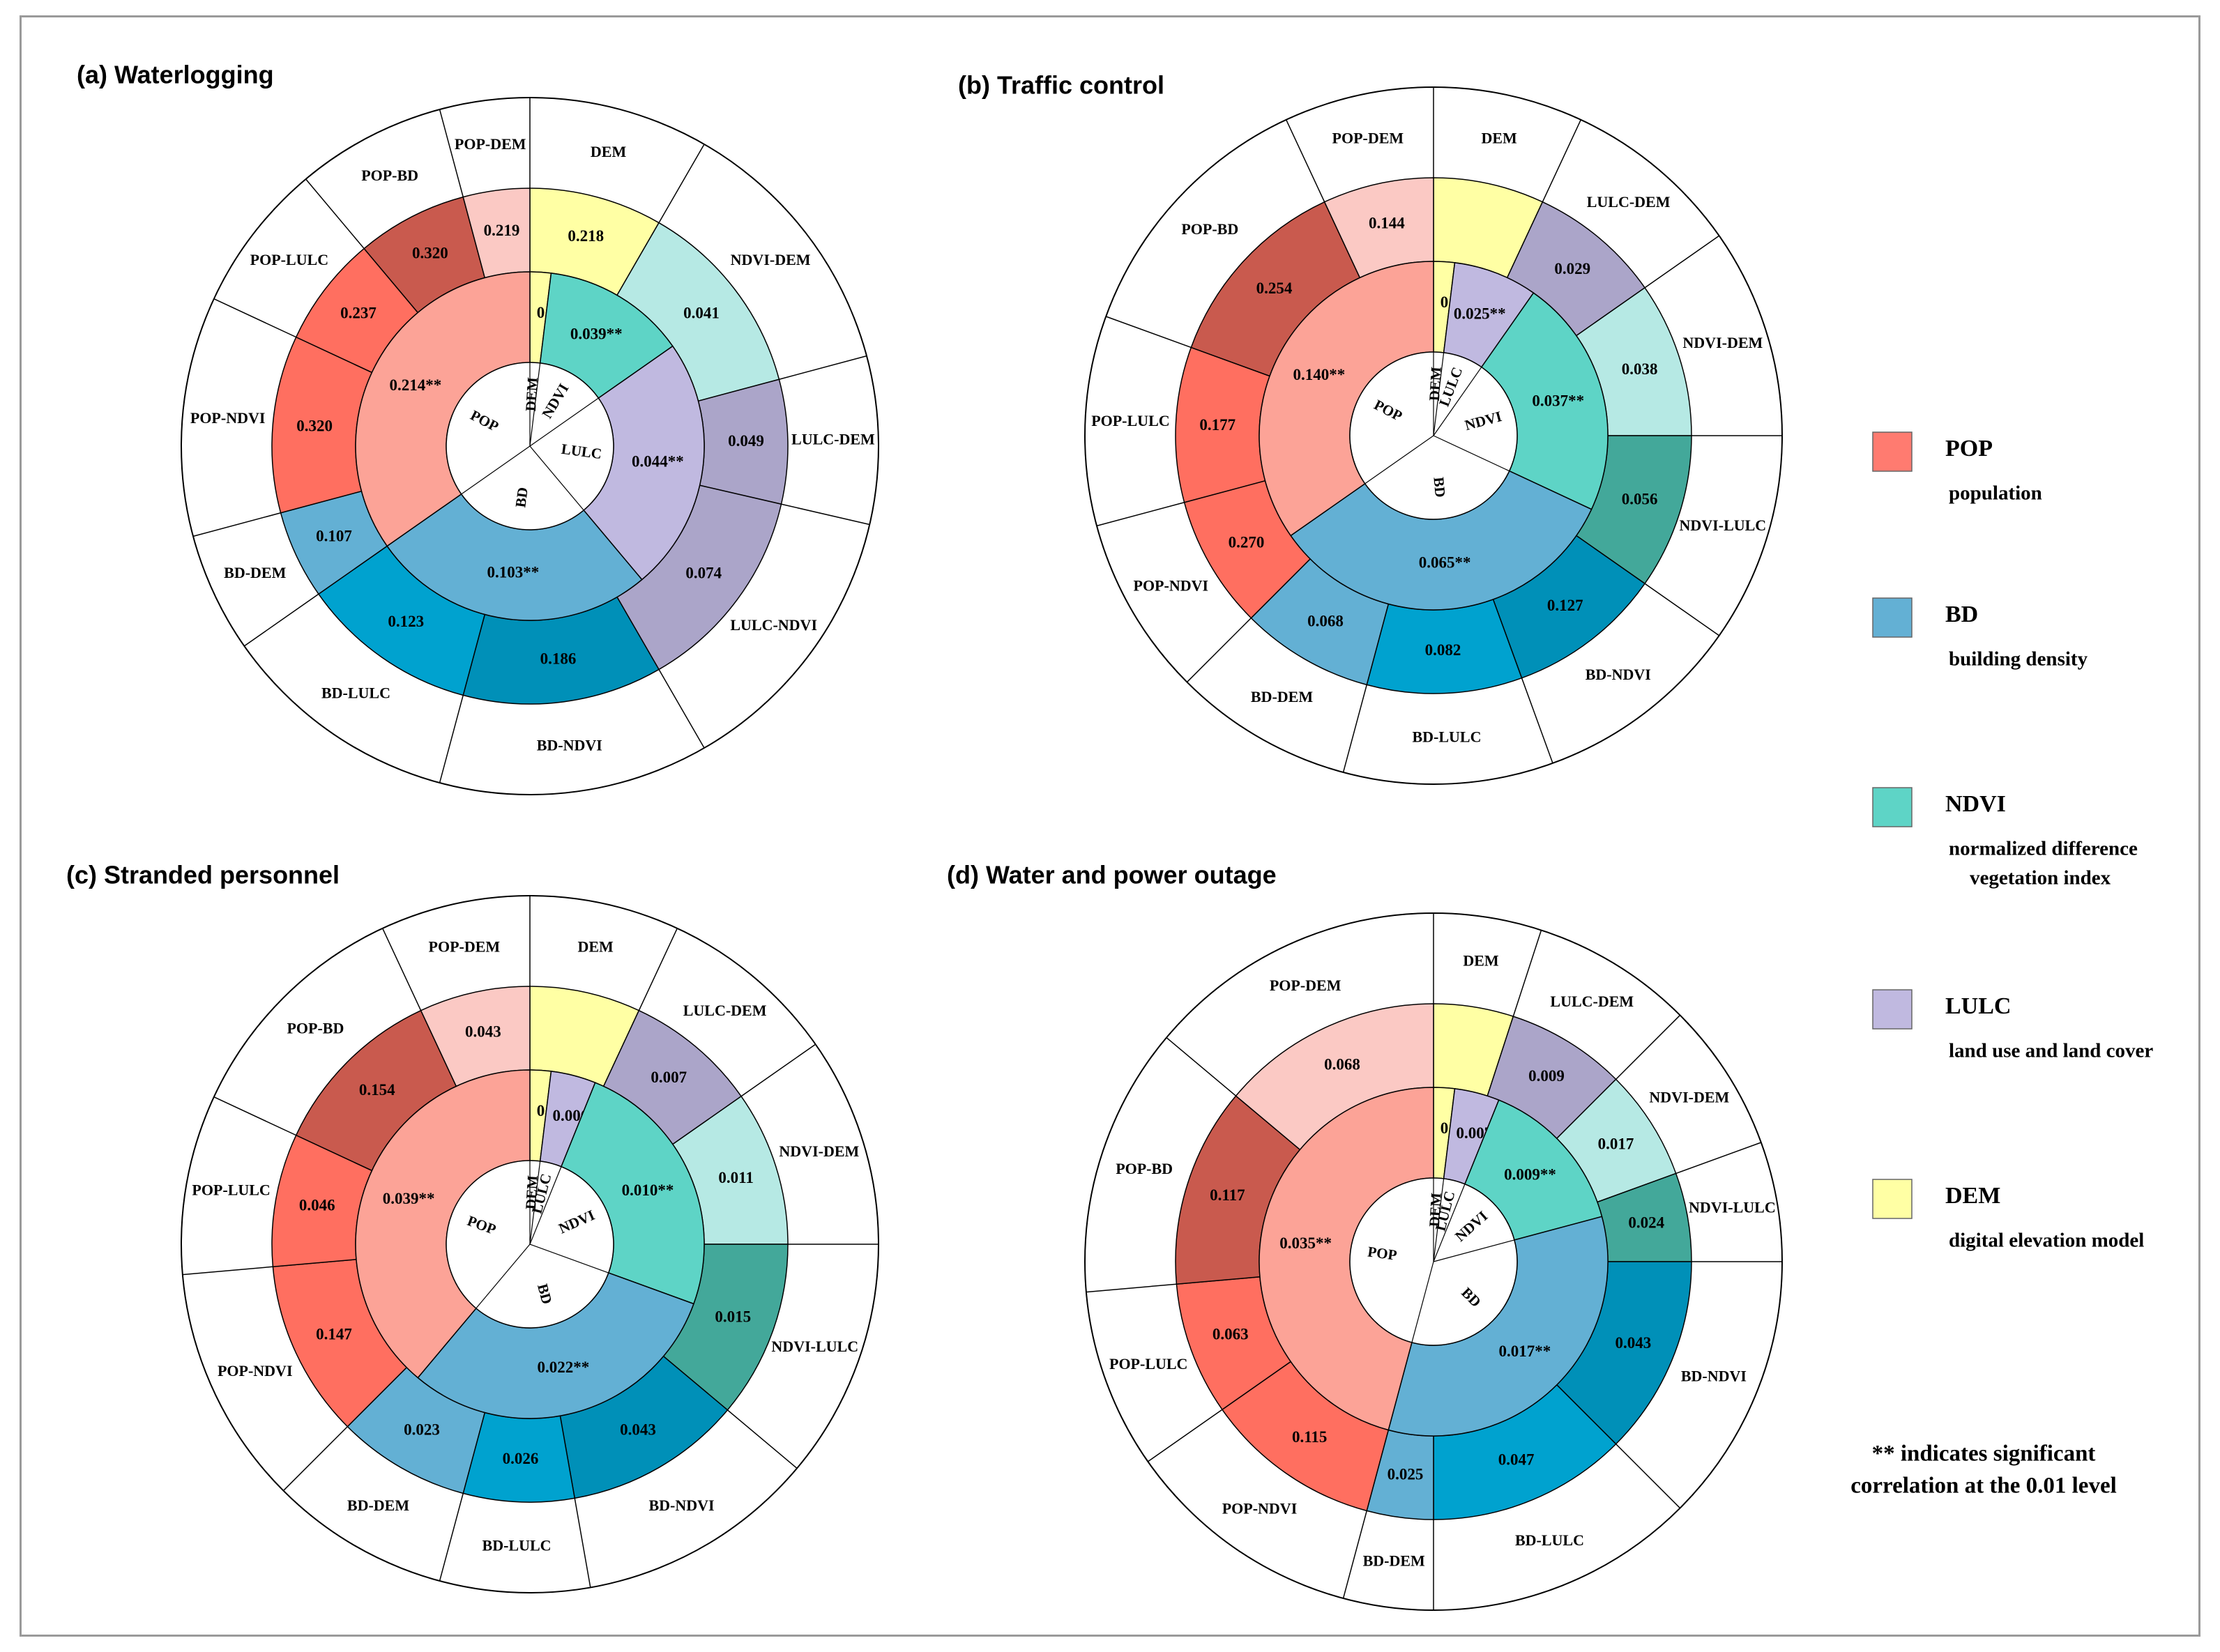 The image size is (2220, 1652). What do you see at coordinates (521, 1458) in the screenshot?
I see `interaction-value: 0.026` at bounding box center [521, 1458].